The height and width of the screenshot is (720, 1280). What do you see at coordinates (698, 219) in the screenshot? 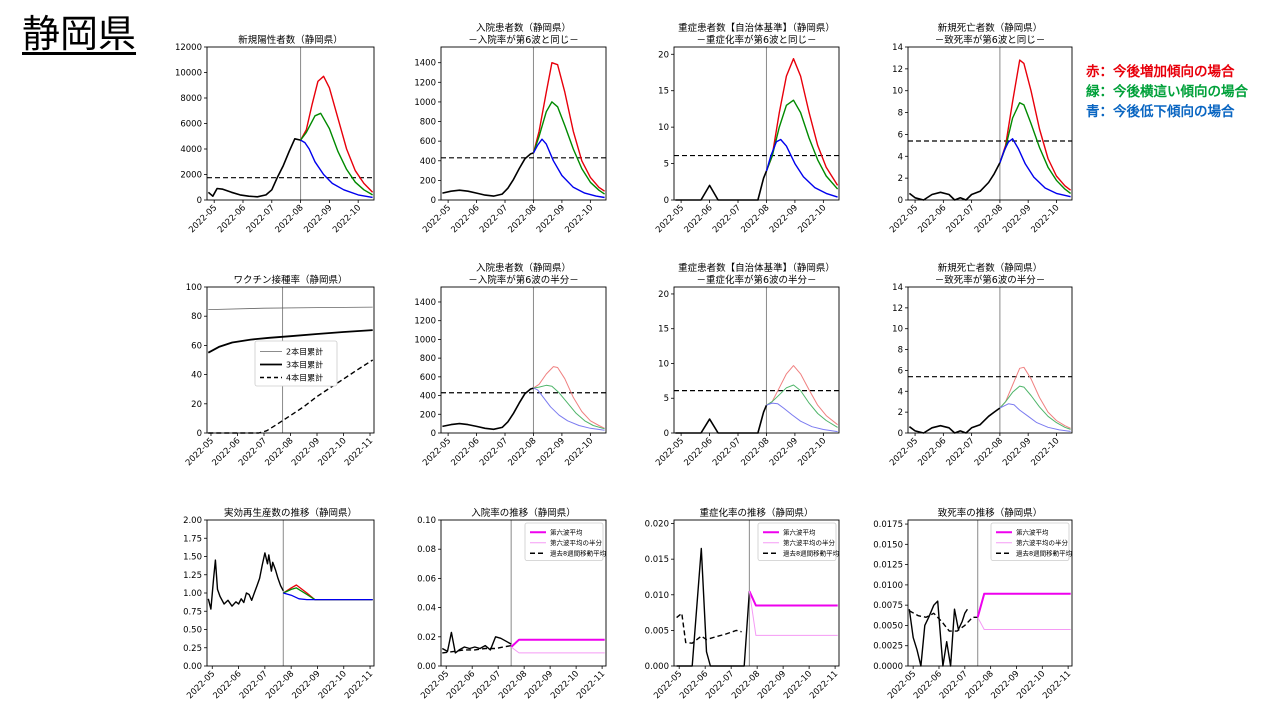
I see `x-tick-label: 2022-06` at bounding box center [698, 219].